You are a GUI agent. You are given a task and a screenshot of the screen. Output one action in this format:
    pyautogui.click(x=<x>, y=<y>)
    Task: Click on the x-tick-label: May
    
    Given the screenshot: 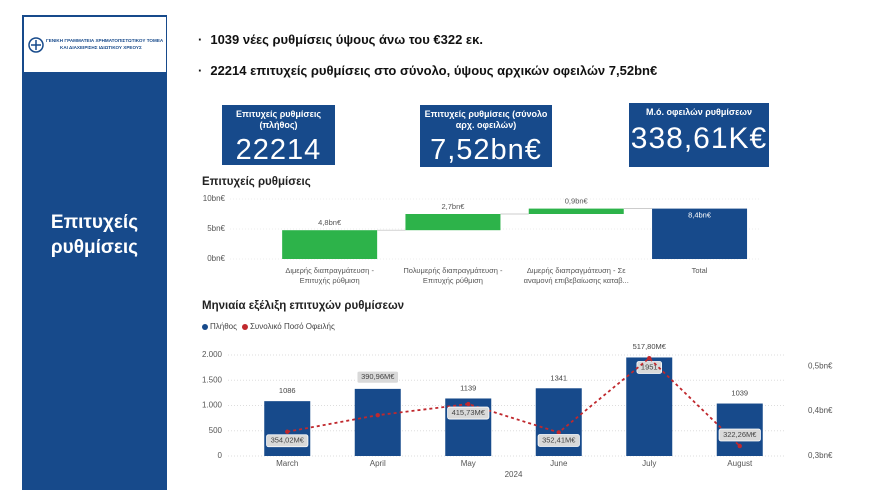 What is the action you would take?
    pyautogui.click(x=468, y=463)
    